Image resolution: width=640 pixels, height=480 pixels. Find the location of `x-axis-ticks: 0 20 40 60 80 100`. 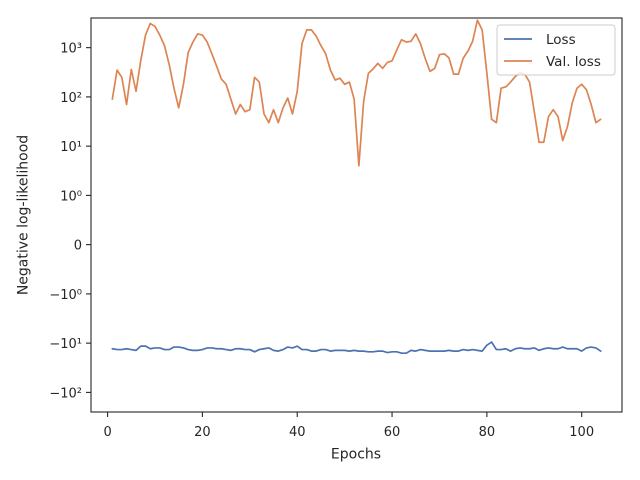

x-axis-ticks: 0 20 40 60 80 100 is located at coordinates (348, 426).